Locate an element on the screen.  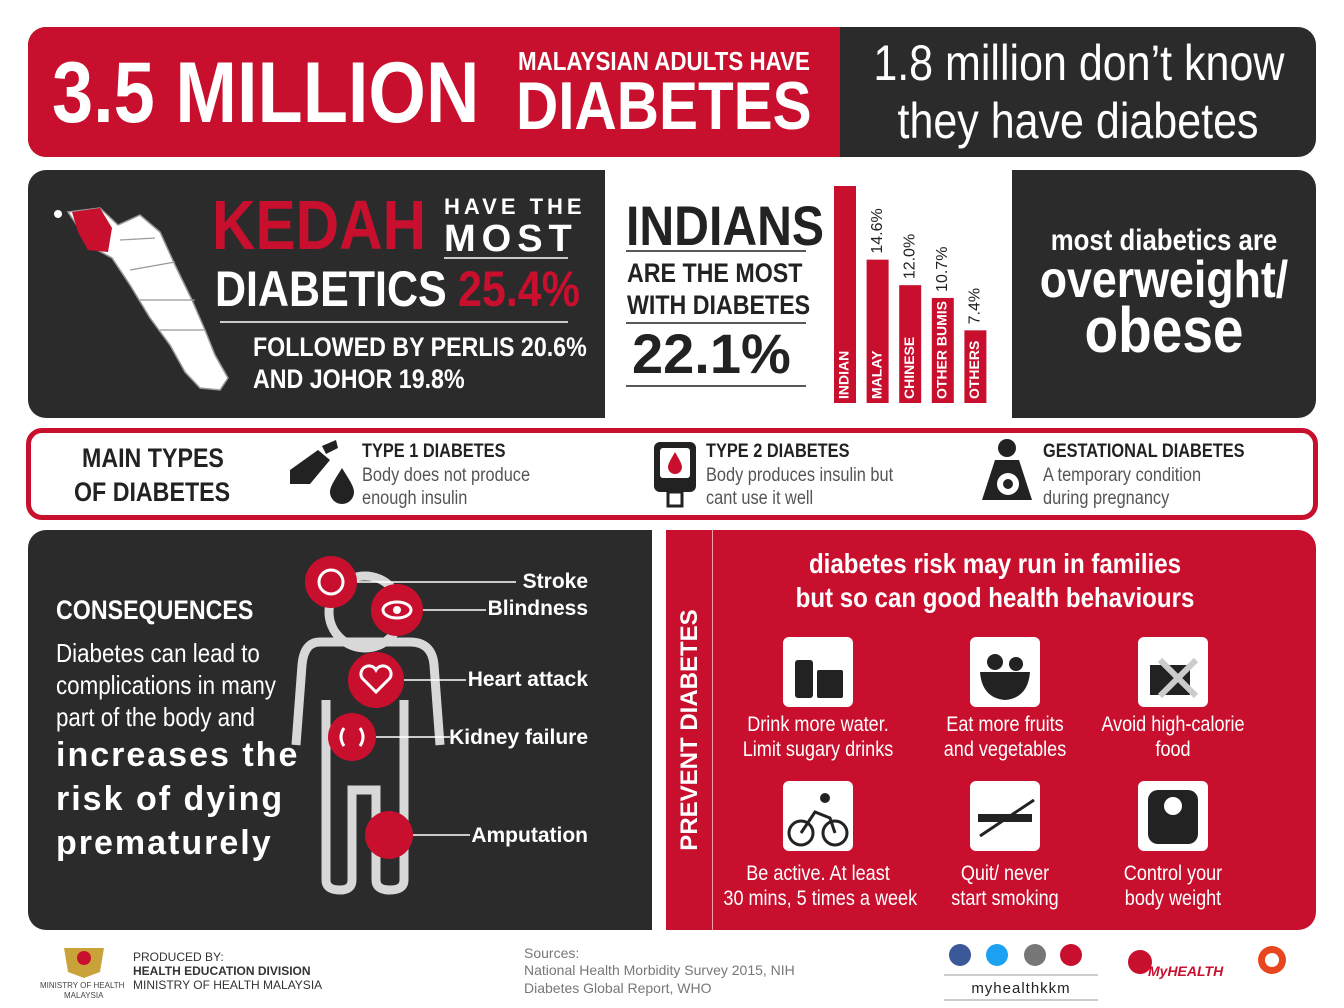
kedah-rate: 25.4% is located at coordinates (519, 289).